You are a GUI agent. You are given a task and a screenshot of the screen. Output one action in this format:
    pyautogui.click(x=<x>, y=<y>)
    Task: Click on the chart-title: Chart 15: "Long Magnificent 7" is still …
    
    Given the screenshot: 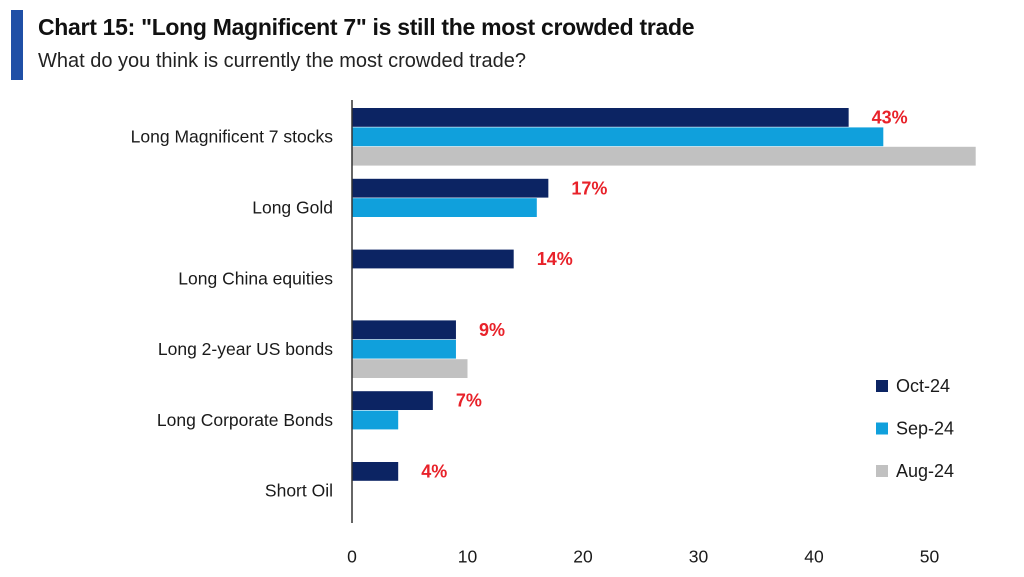 What is the action you would take?
    pyautogui.click(x=366, y=27)
    